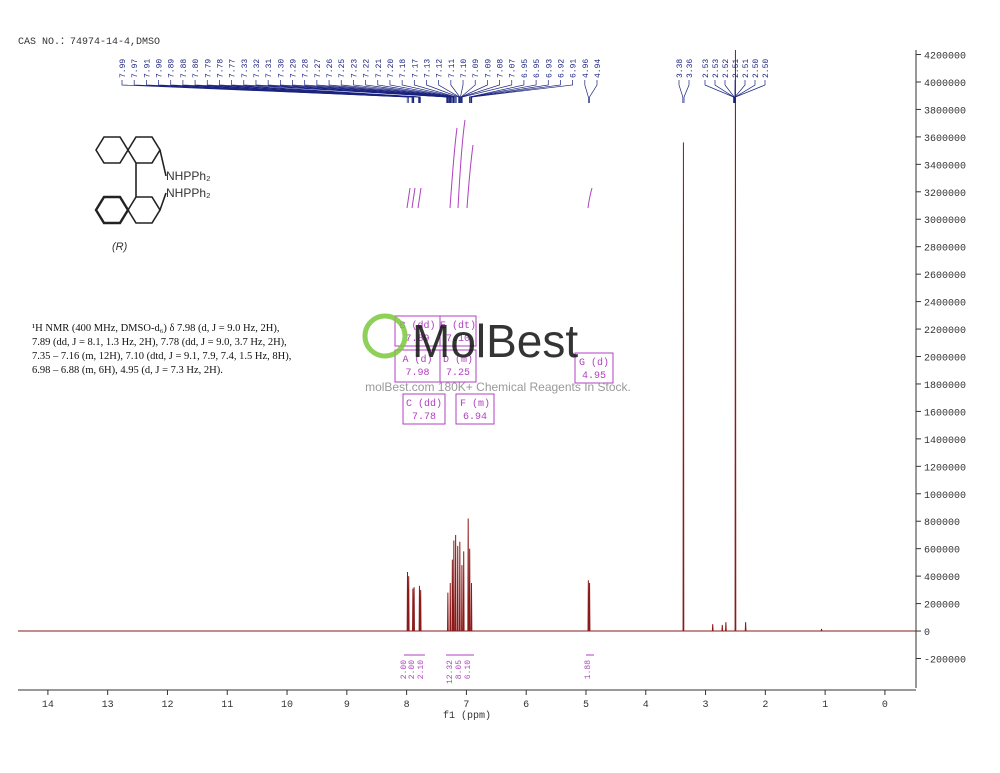 This screenshot has height=773, width=1000. I want to click on y-tick-label: 2000000, so click(945, 359).